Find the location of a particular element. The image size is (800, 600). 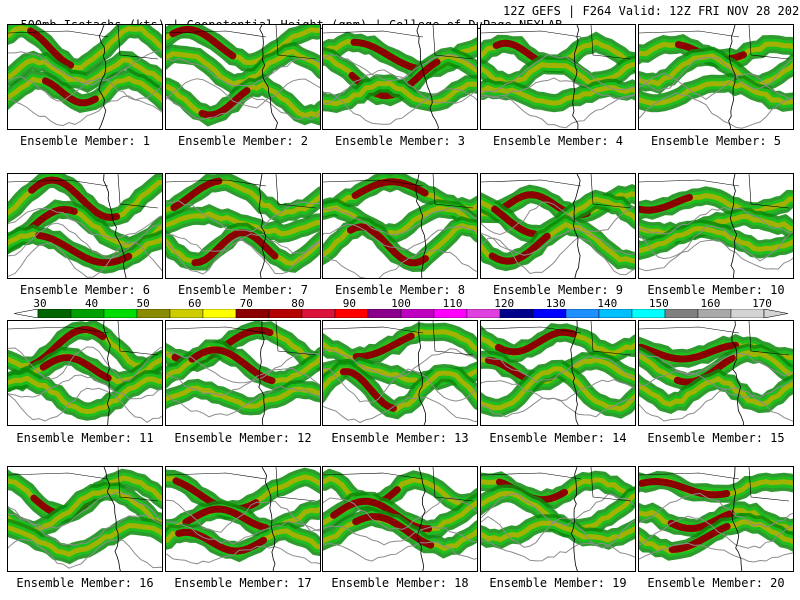

colorbar-right-arrow is located at coordinates (775, 313).